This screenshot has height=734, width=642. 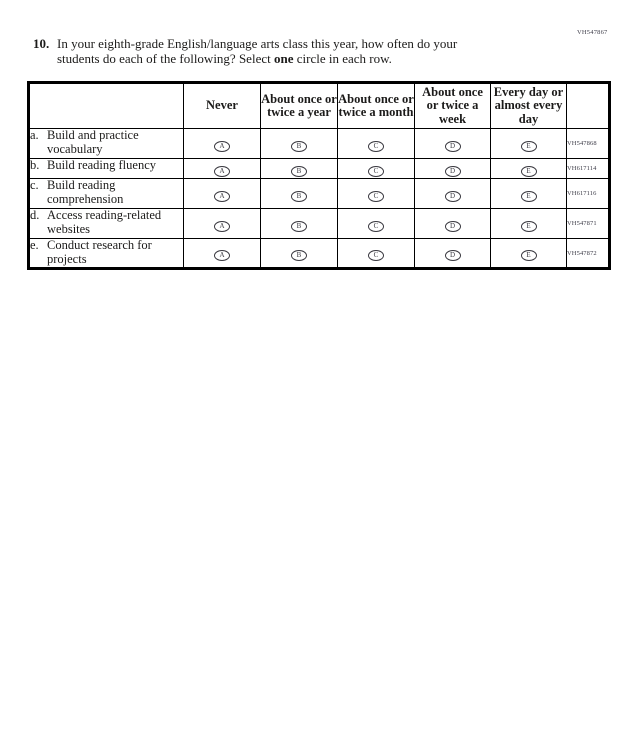 What do you see at coordinates (34, 135) in the screenshot?
I see `row-item-letter: a.` at bounding box center [34, 135].